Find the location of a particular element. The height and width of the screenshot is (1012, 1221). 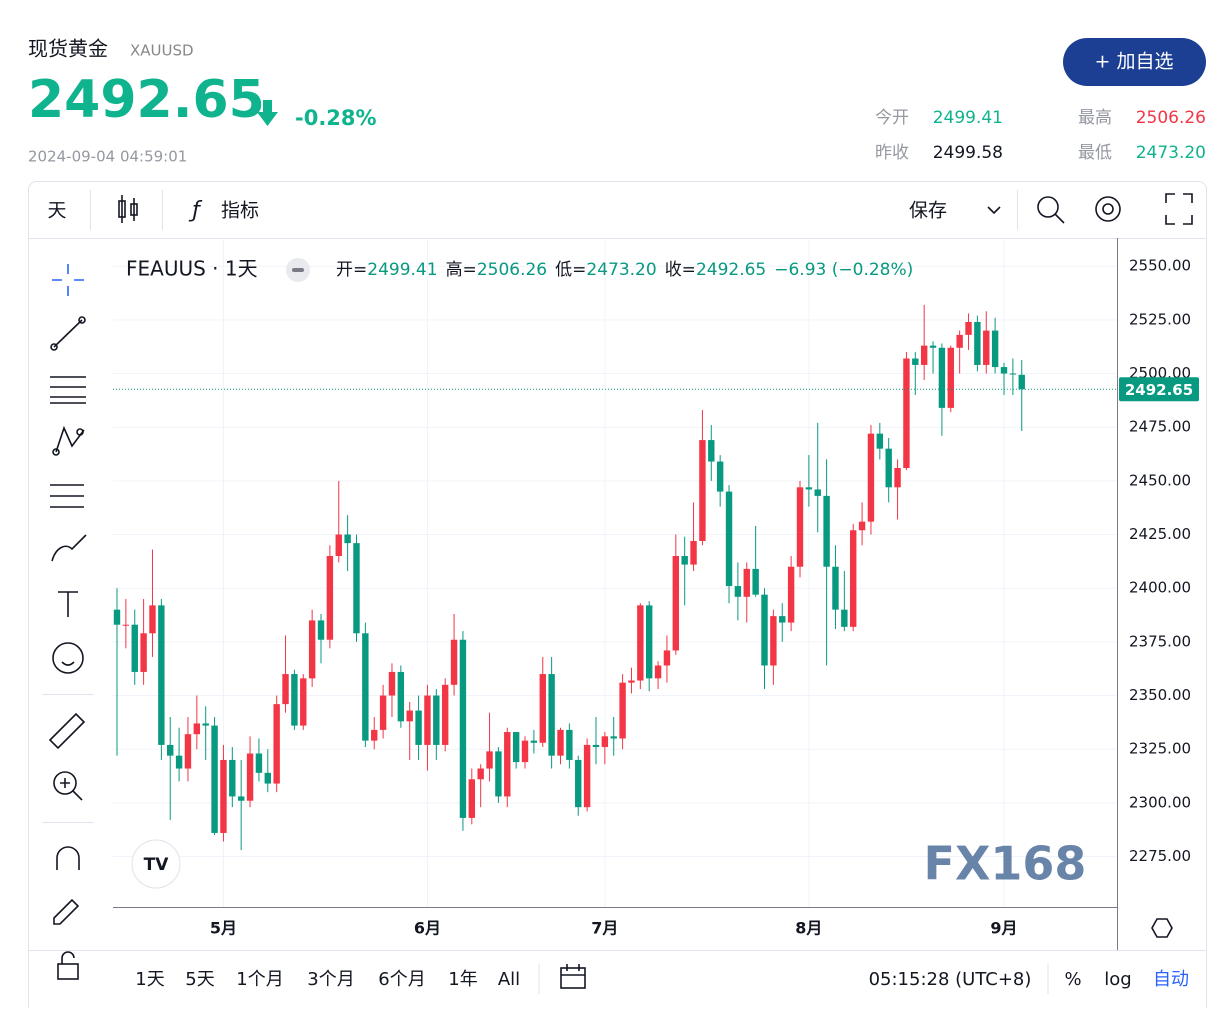

y-tick-label: 2300.00 is located at coordinates (1160, 802).